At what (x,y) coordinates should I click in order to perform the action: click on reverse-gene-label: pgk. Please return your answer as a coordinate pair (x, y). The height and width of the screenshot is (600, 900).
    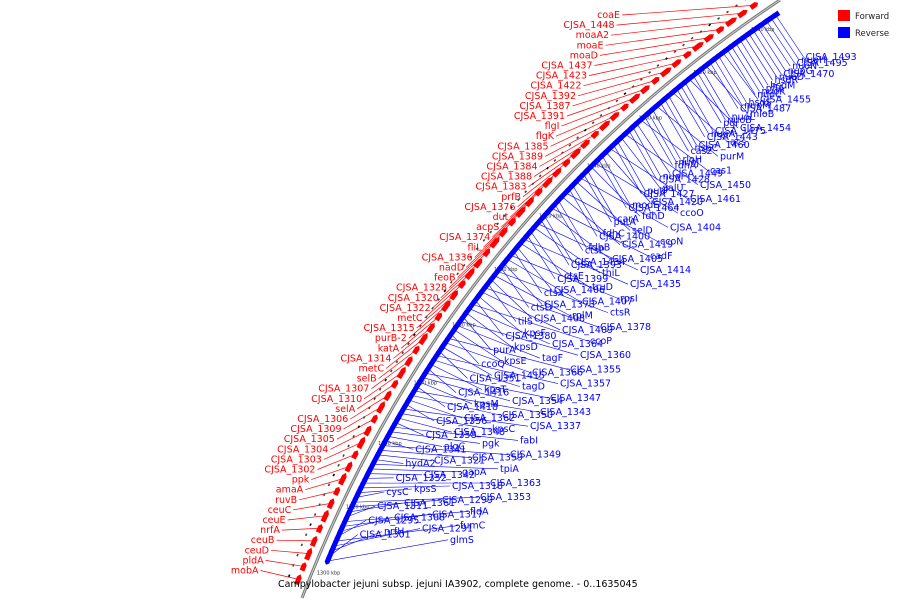
    Looking at the image, I should click on (491, 443).